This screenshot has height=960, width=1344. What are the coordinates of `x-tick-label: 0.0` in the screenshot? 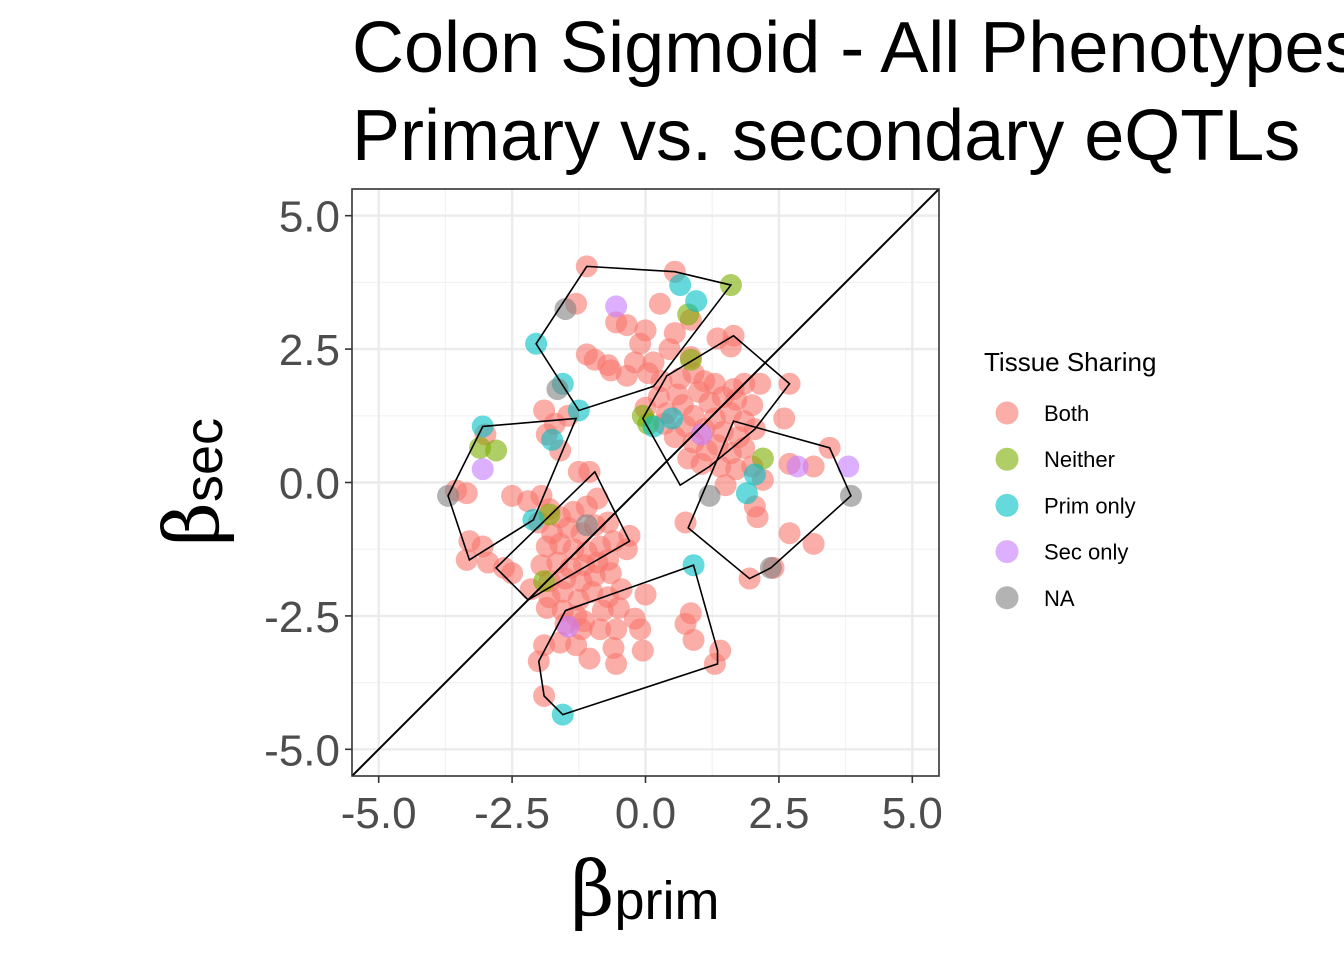 It's located at (645, 813).